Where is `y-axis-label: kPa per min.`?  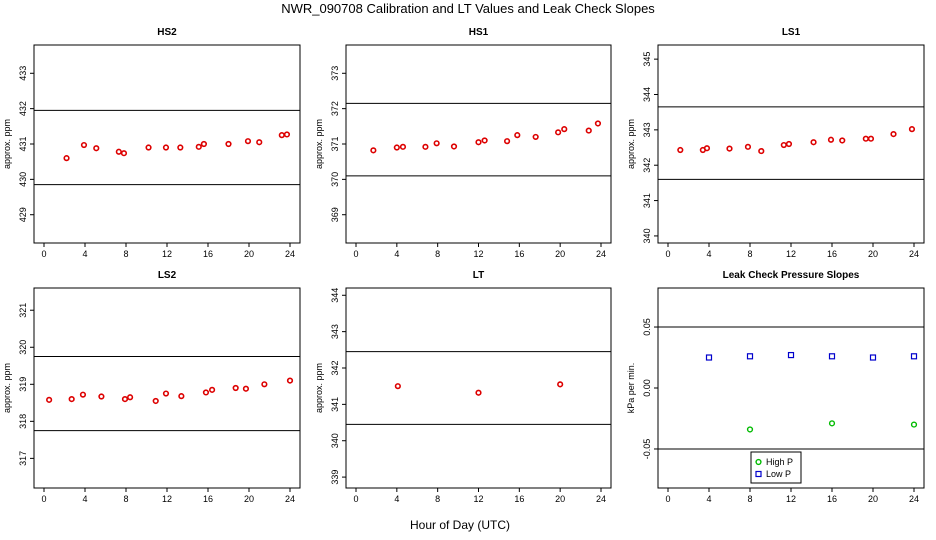
y-axis-label: kPa per min. is located at coordinates (631, 388).